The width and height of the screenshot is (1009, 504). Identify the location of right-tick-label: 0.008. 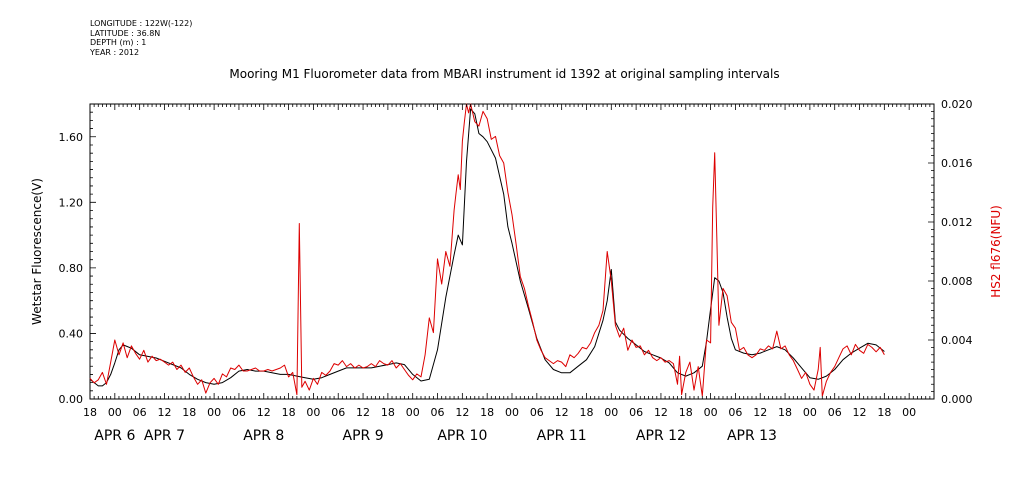
(957, 281).